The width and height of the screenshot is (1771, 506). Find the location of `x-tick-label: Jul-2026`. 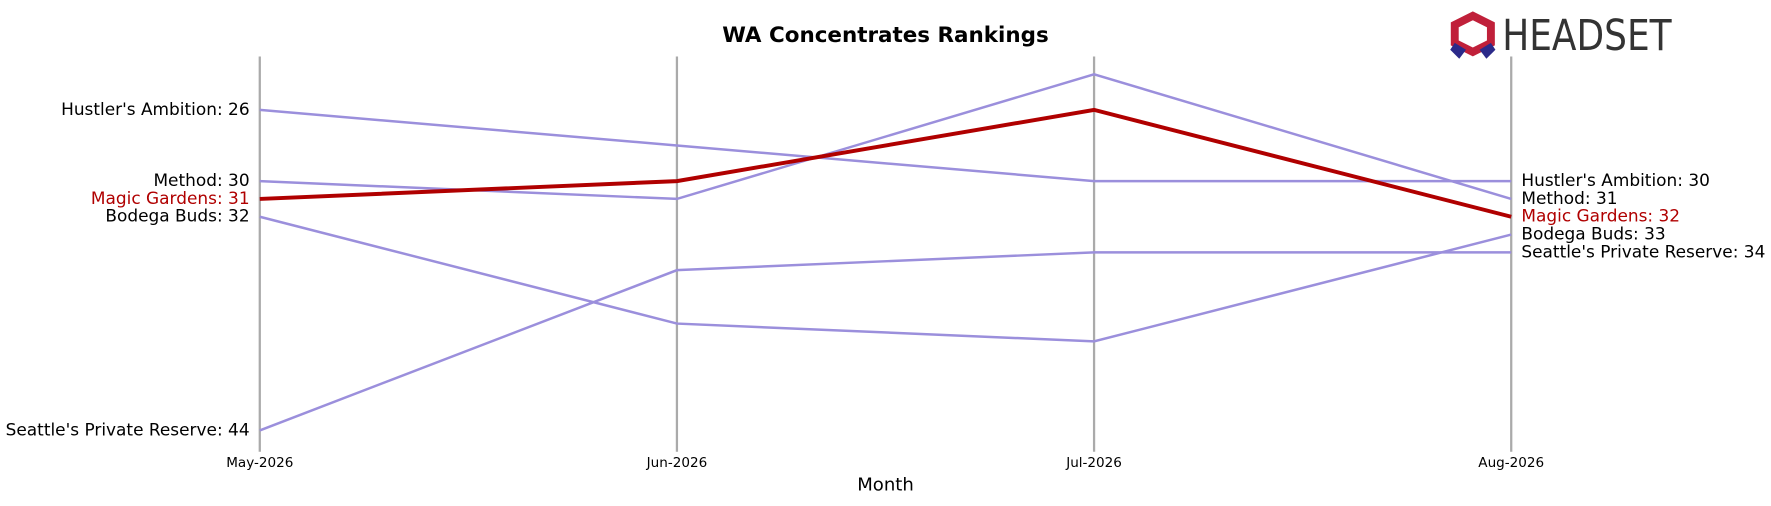

x-tick-label: Jul-2026 is located at coordinates (1093, 463).